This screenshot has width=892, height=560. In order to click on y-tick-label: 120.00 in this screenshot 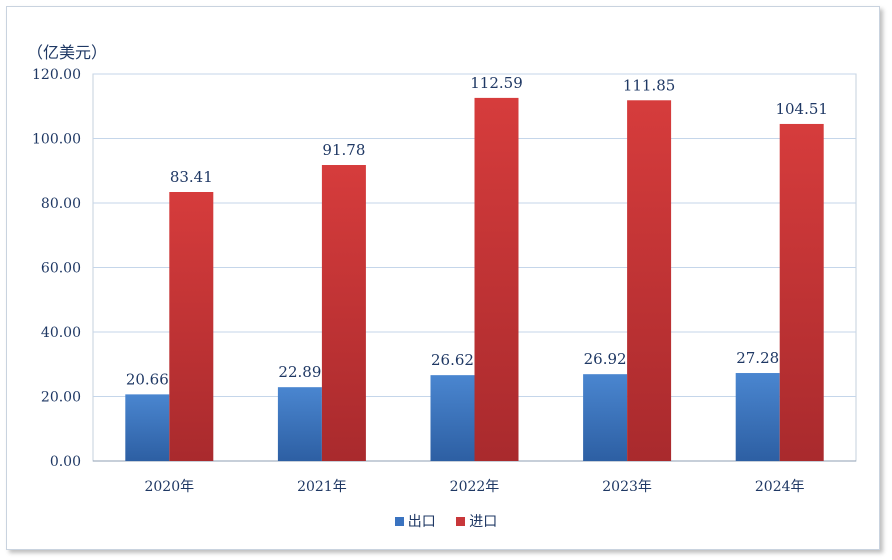, I will do `click(56, 75)`.